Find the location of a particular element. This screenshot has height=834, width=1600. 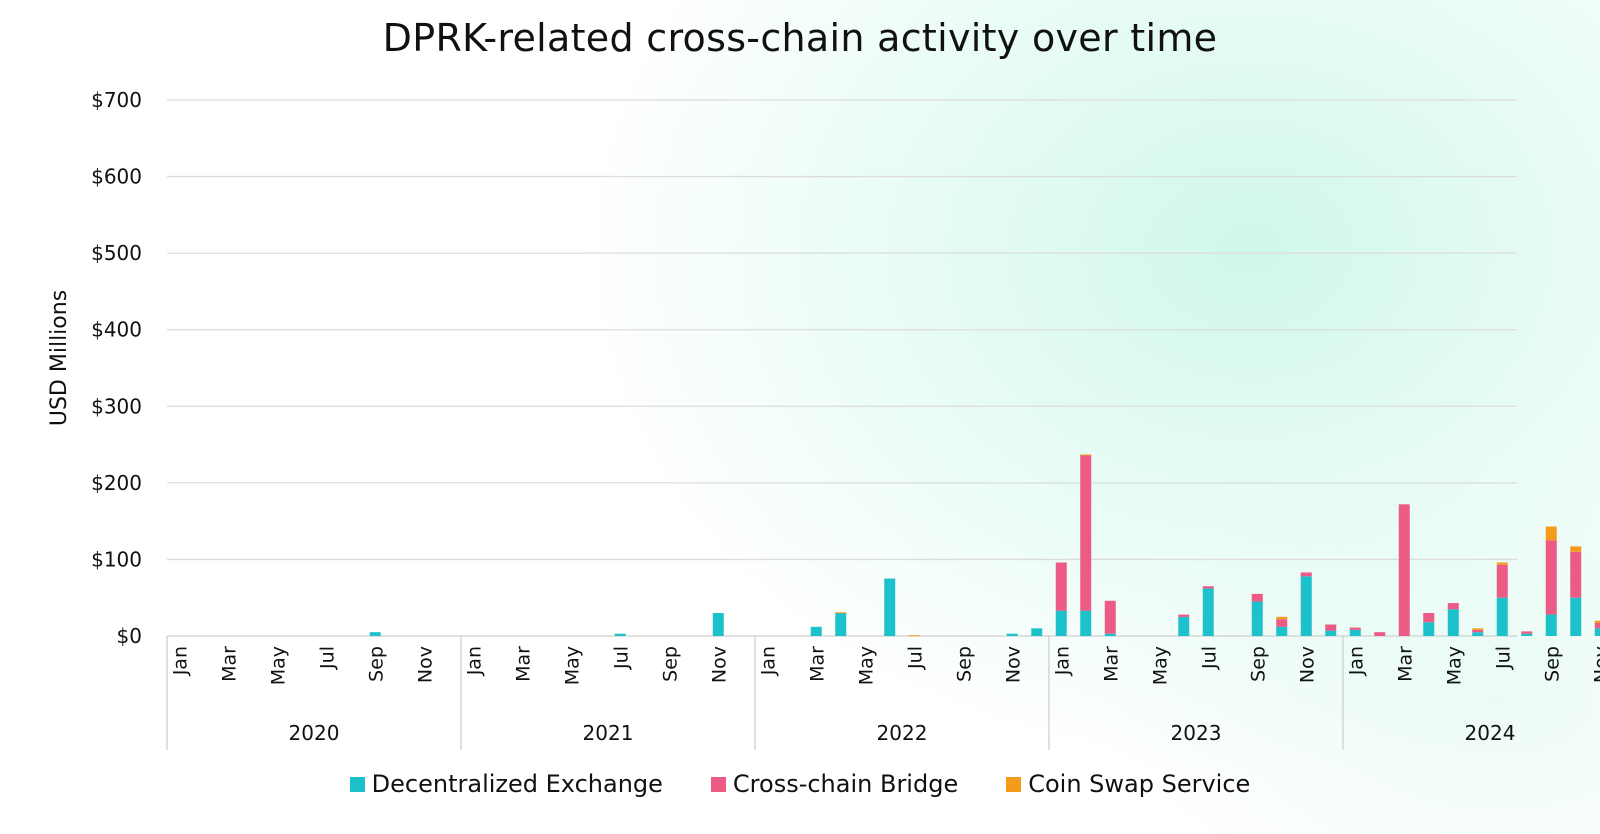

legend-label: Decentralized Exchange is located at coordinates (517, 784).